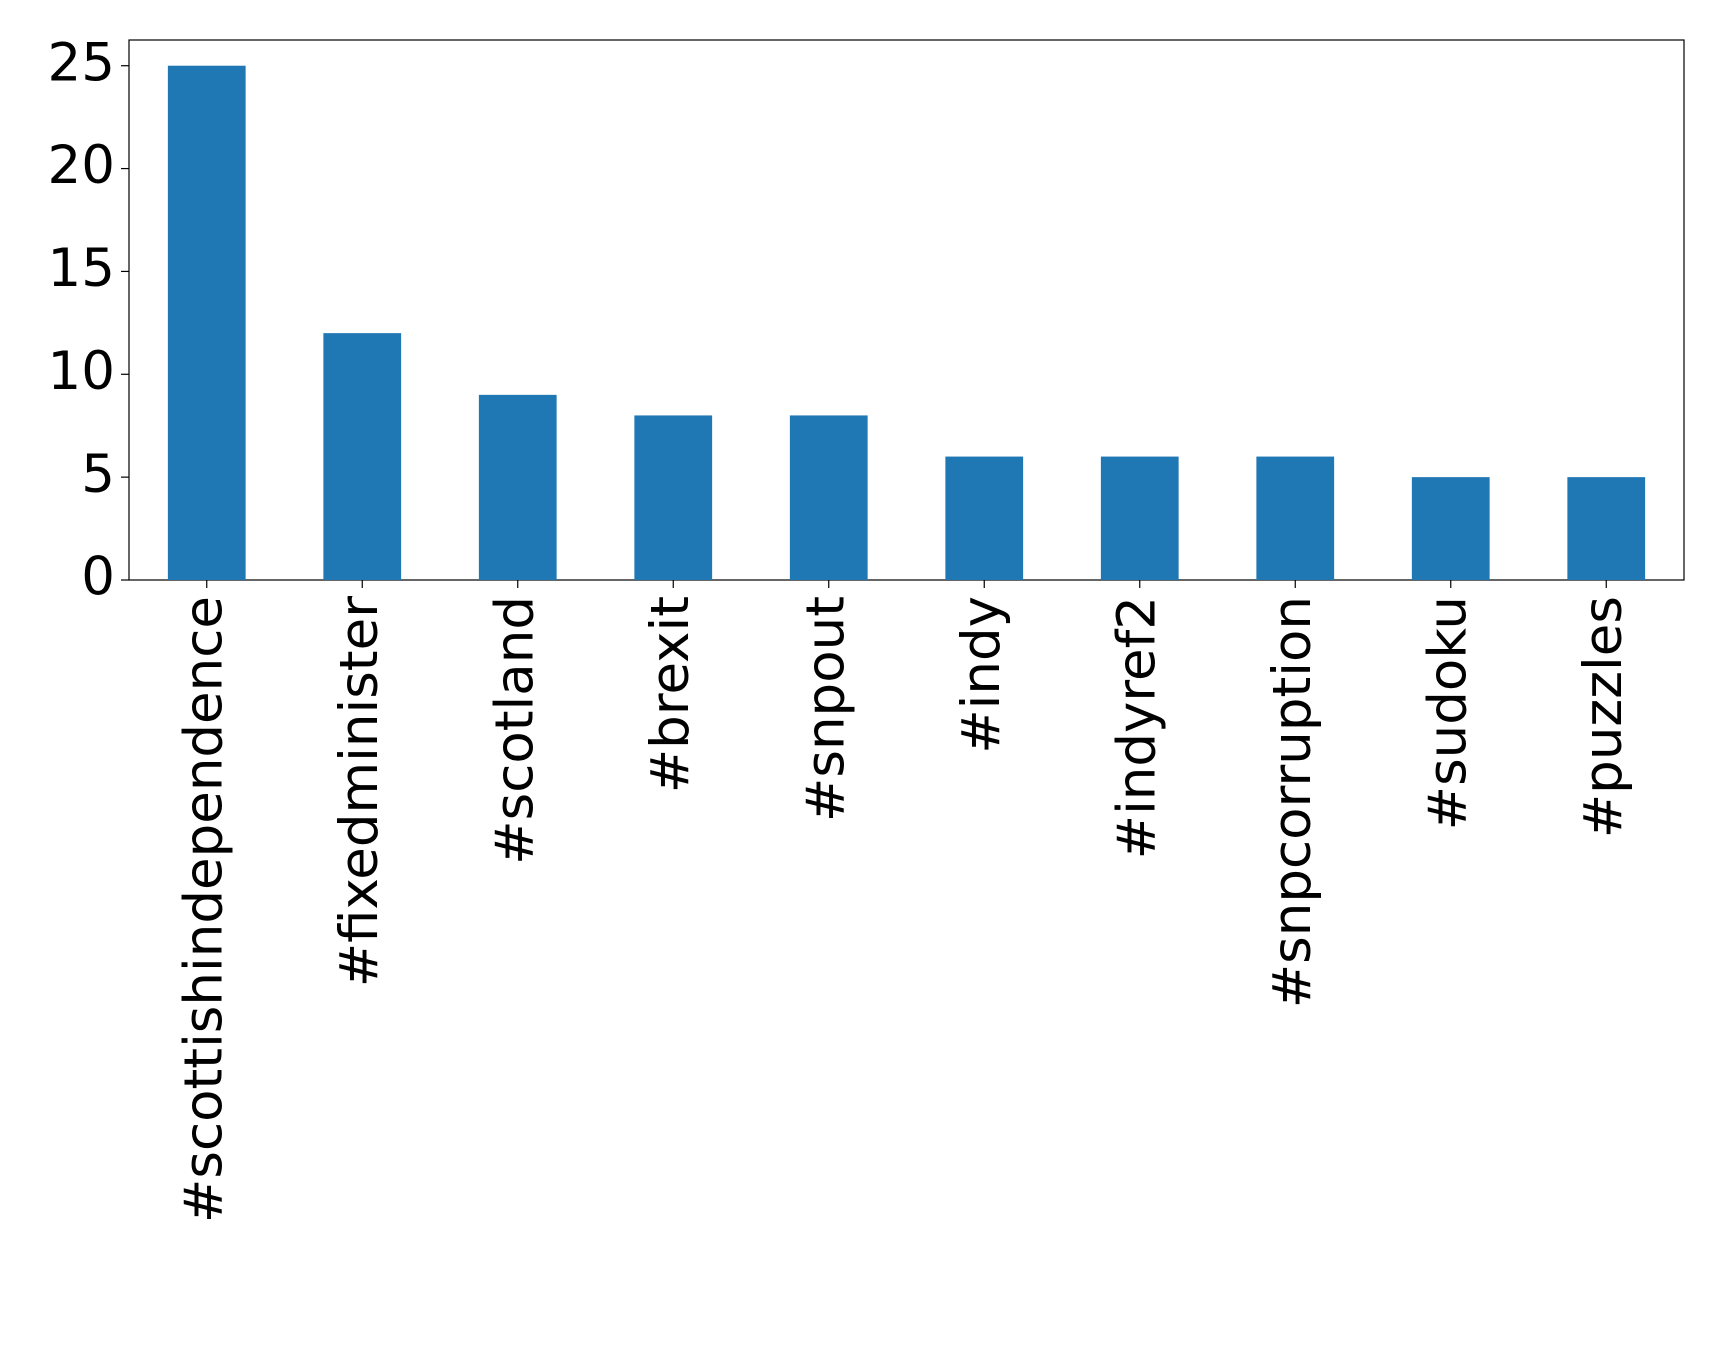 Image resolution: width=1719 pixels, height=1367 pixels. Describe the element at coordinates (81, 268) in the screenshot. I see `y-tick-label: 15` at that location.